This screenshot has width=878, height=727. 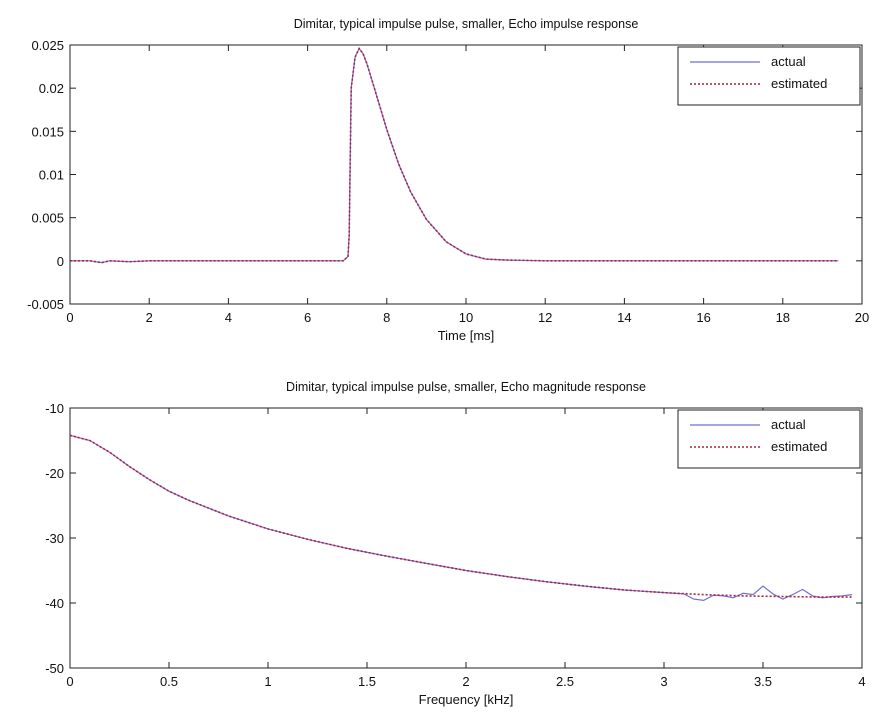 What do you see at coordinates (47, 218) in the screenshot?
I see `y-tick-label: 0.005` at bounding box center [47, 218].